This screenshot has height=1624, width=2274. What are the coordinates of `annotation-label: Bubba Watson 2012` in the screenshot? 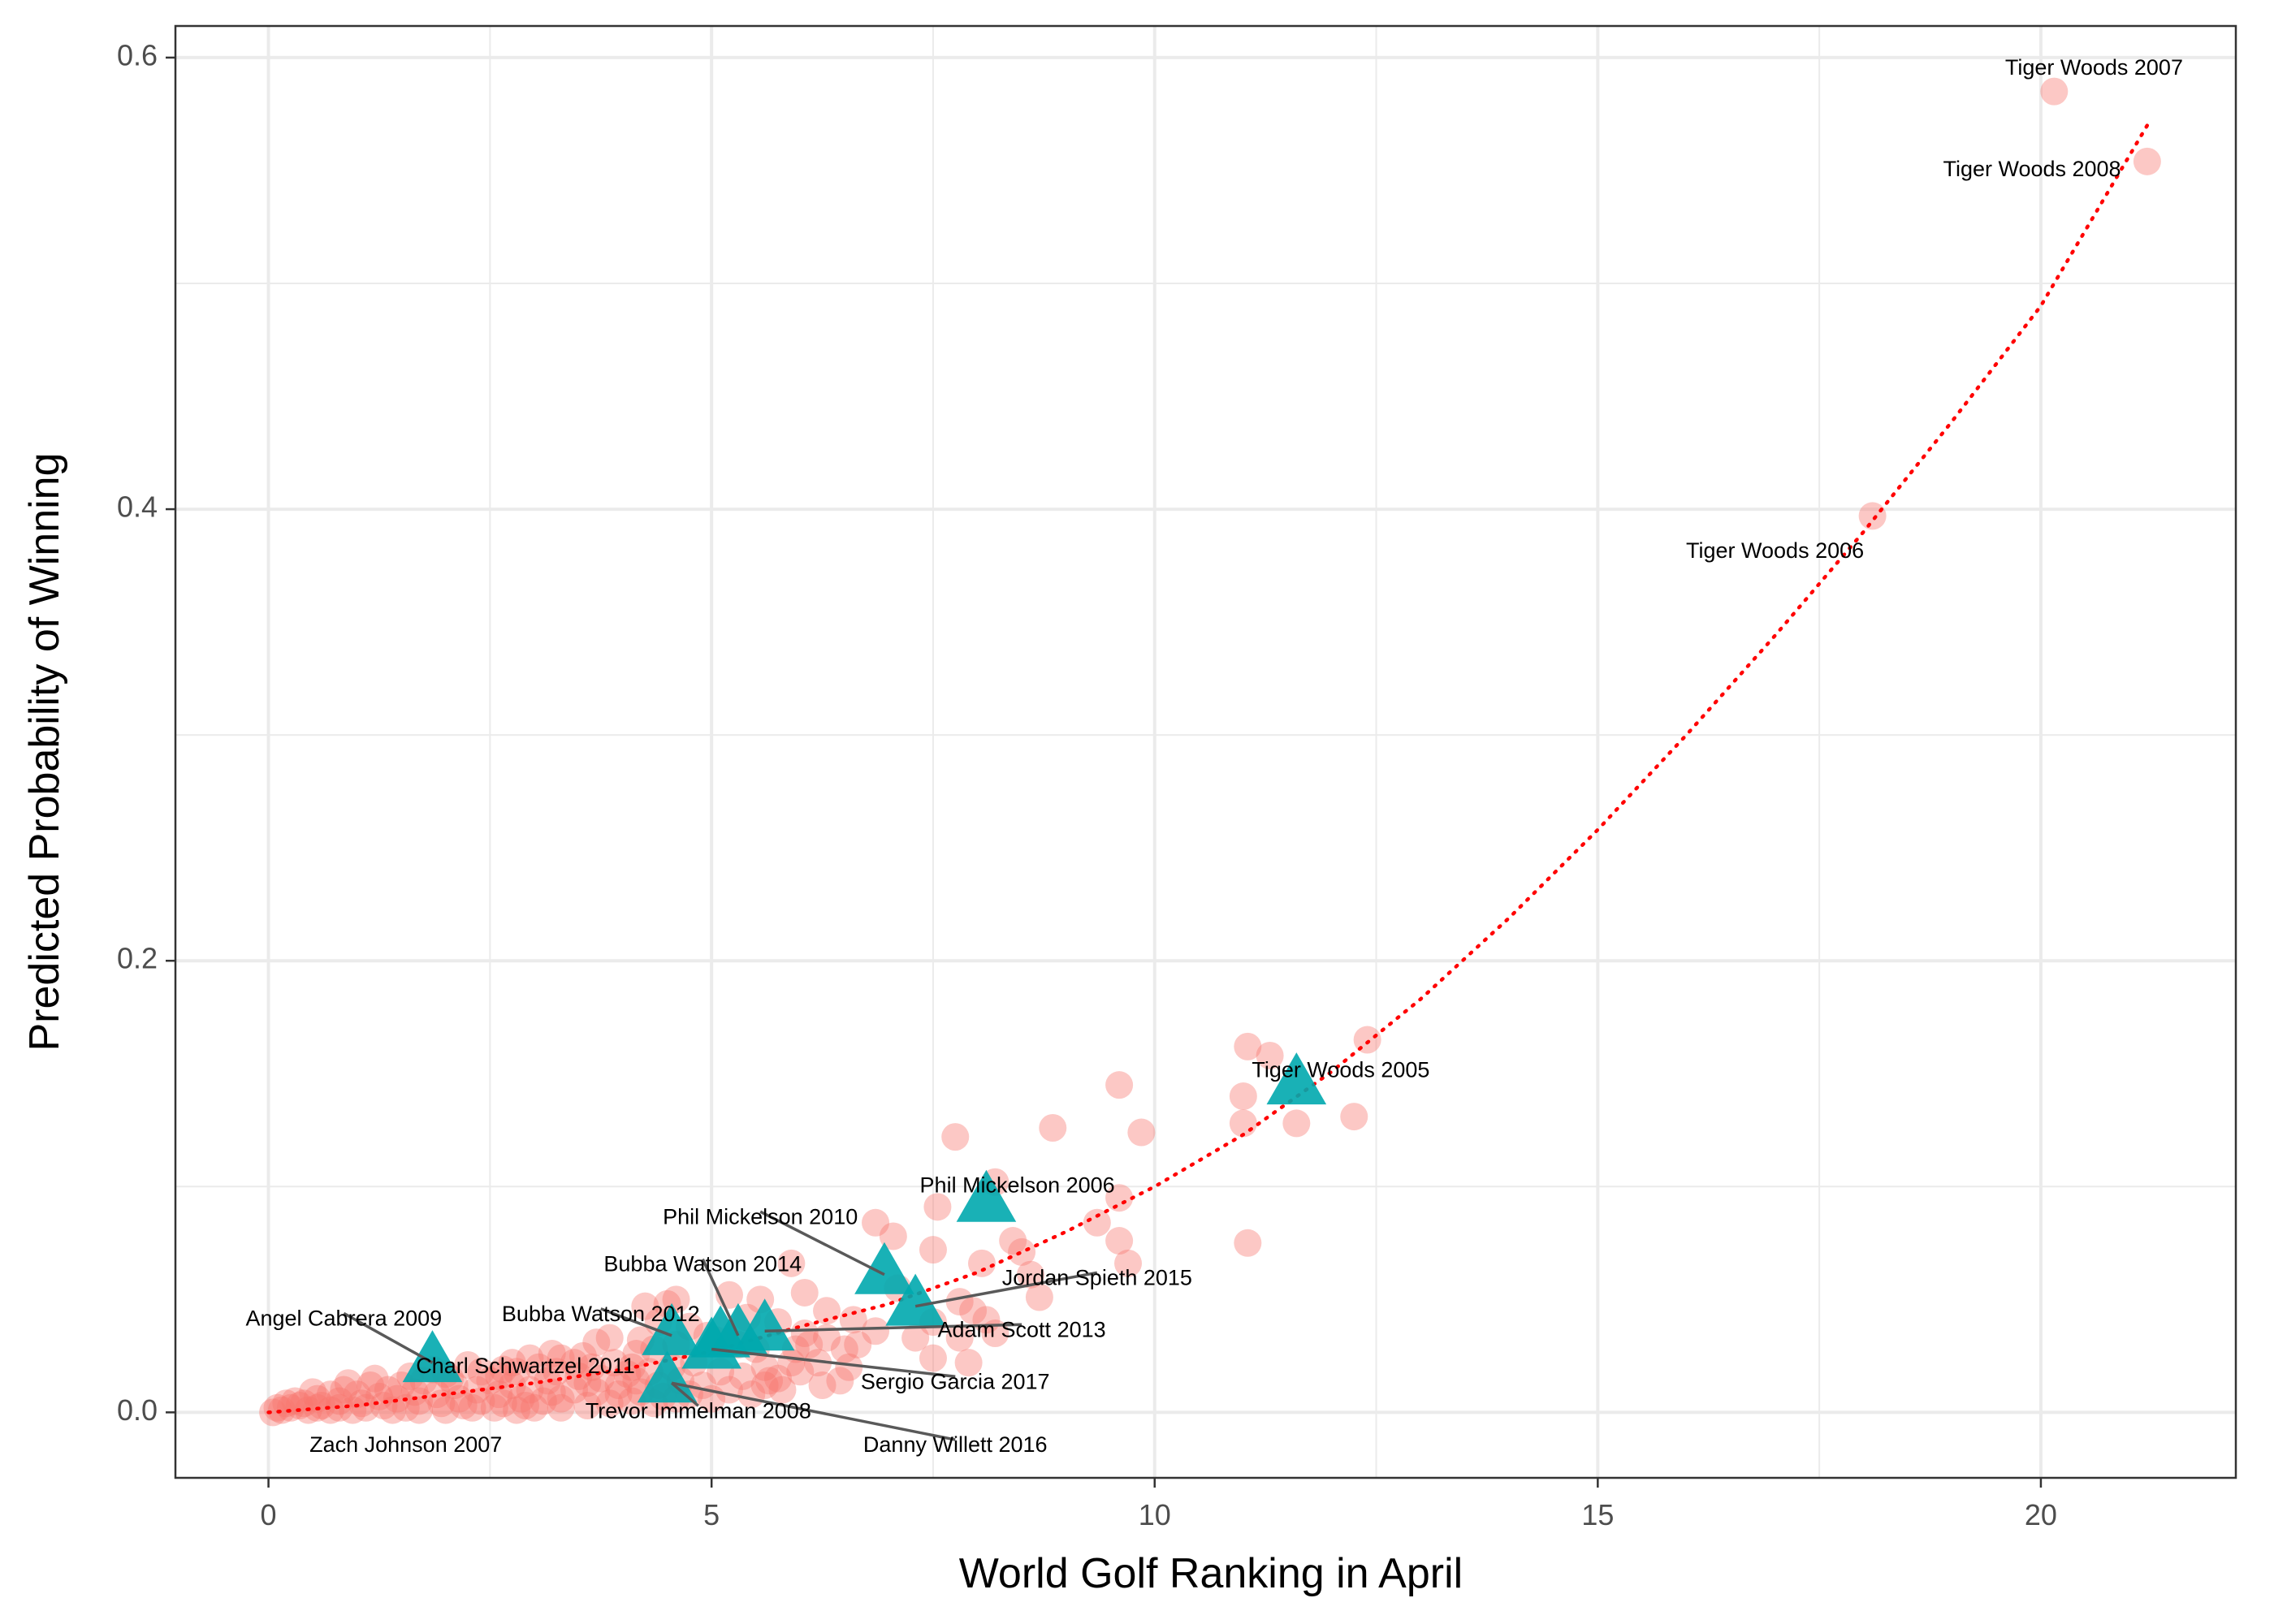 It's located at (601, 1314).